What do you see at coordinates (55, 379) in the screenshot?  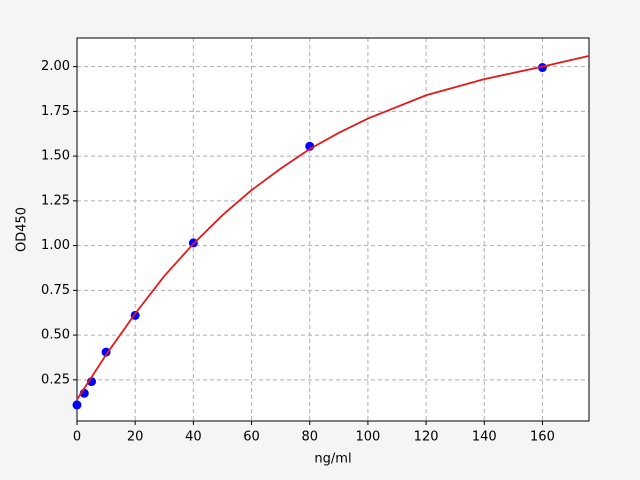 I see `y-tick-label: 0.25` at bounding box center [55, 379].